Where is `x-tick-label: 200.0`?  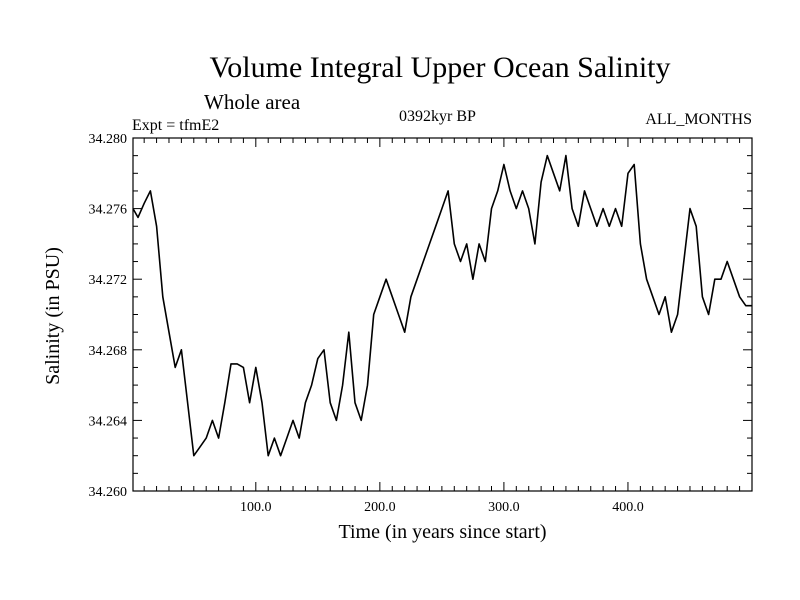
x-tick-label: 200.0 is located at coordinates (380, 507).